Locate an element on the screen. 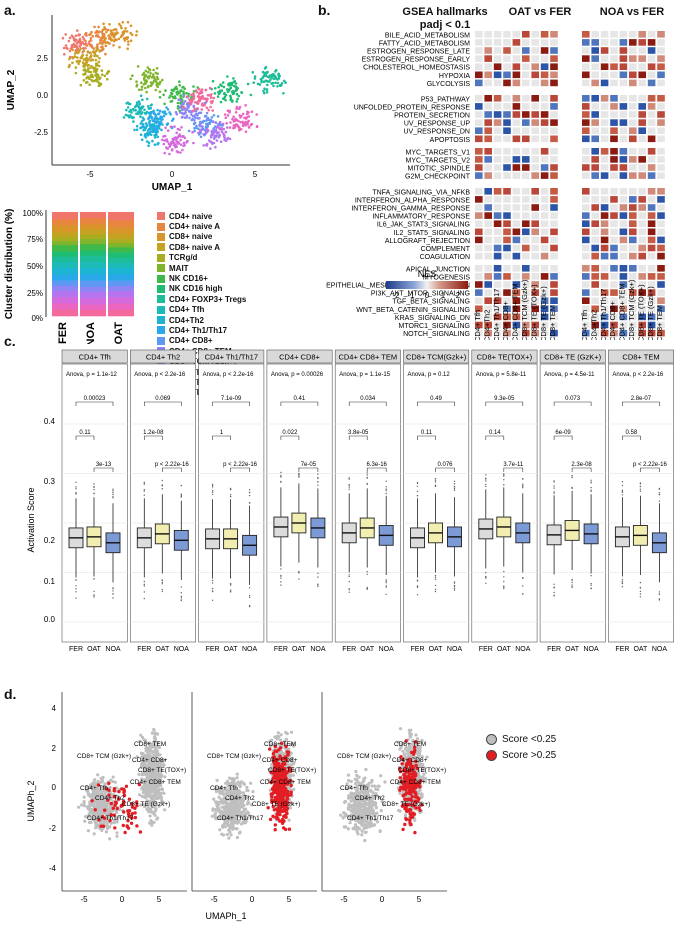 The height and width of the screenshot is (926, 685). x-category-label: FER is located at coordinates (213, 649).